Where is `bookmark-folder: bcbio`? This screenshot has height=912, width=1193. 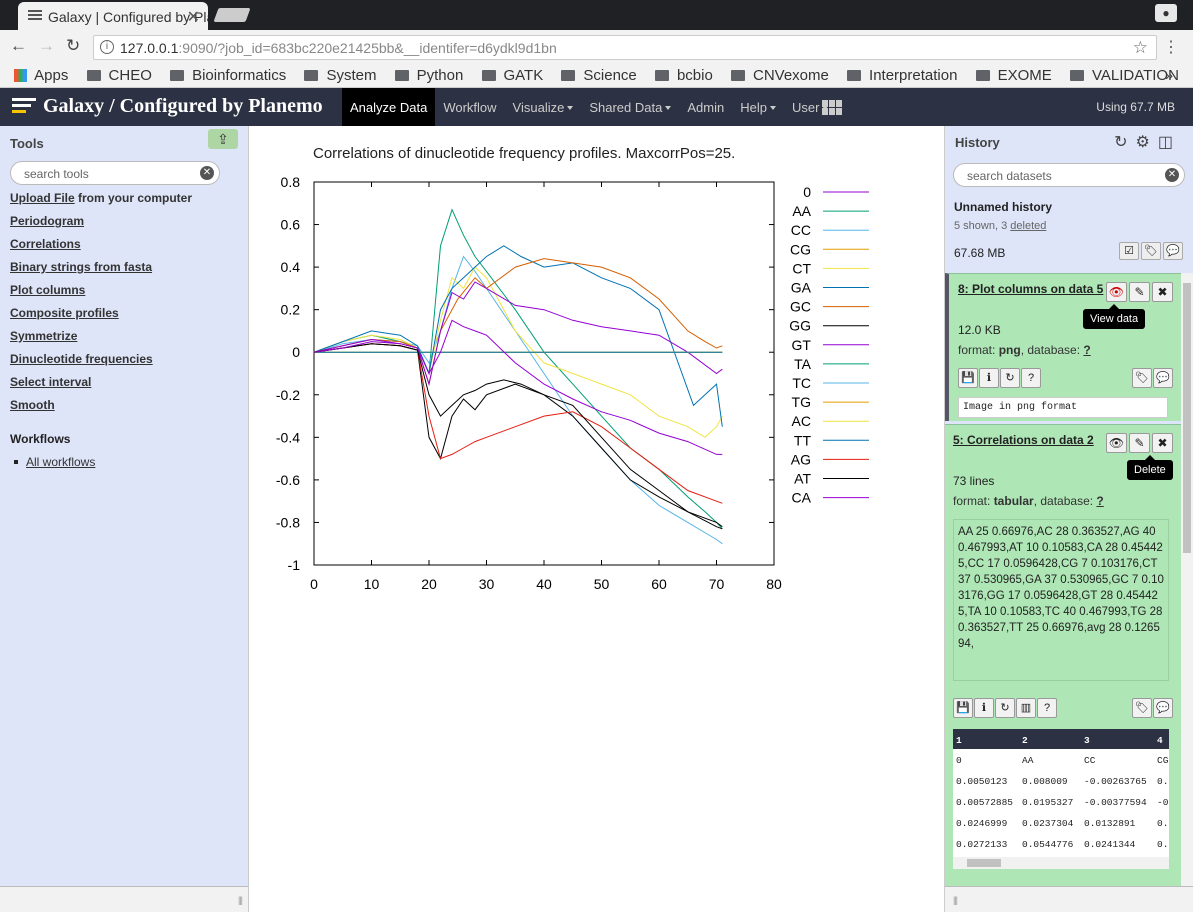
bookmark-folder: bcbio is located at coordinates (683, 75).